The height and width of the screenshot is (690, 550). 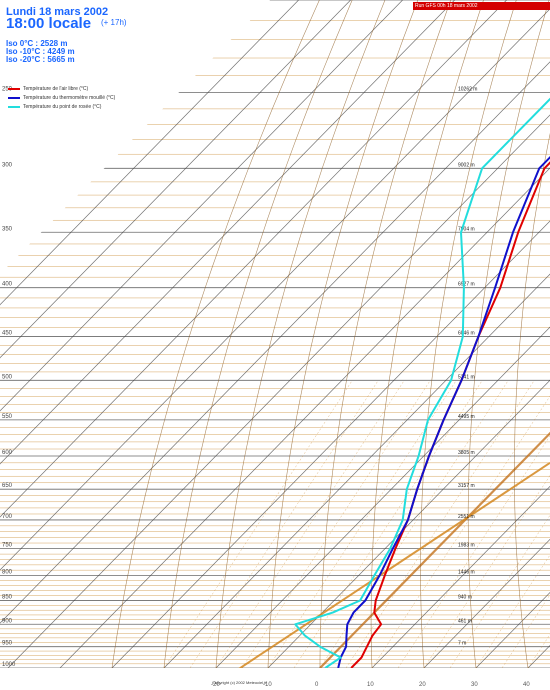 What do you see at coordinates (466, 572) in the screenshot?
I see `height-label: 1446 m` at bounding box center [466, 572].